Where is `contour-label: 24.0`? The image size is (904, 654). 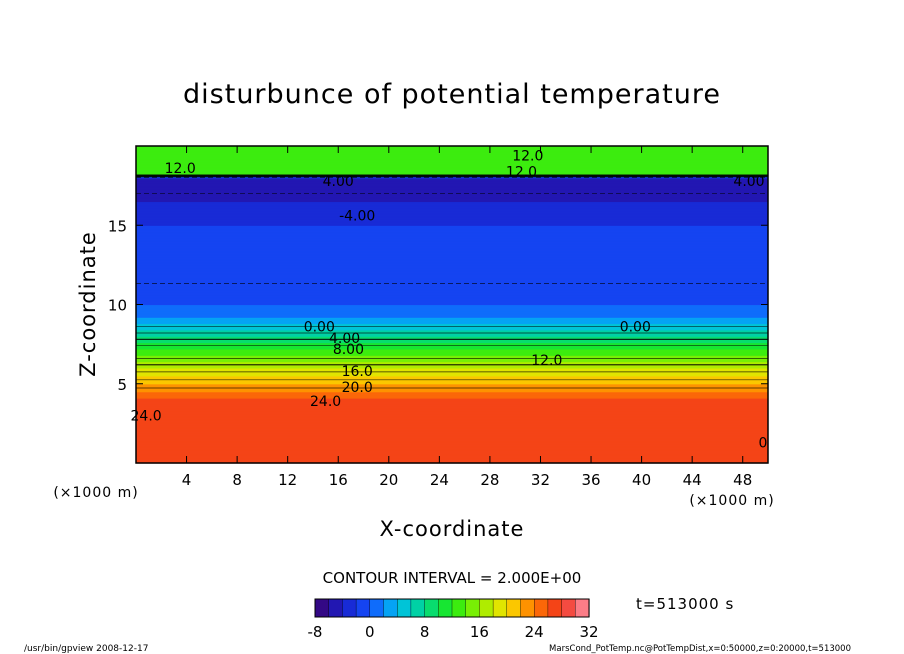
contour-label: 24.0 is located at coordinates (146, 416).